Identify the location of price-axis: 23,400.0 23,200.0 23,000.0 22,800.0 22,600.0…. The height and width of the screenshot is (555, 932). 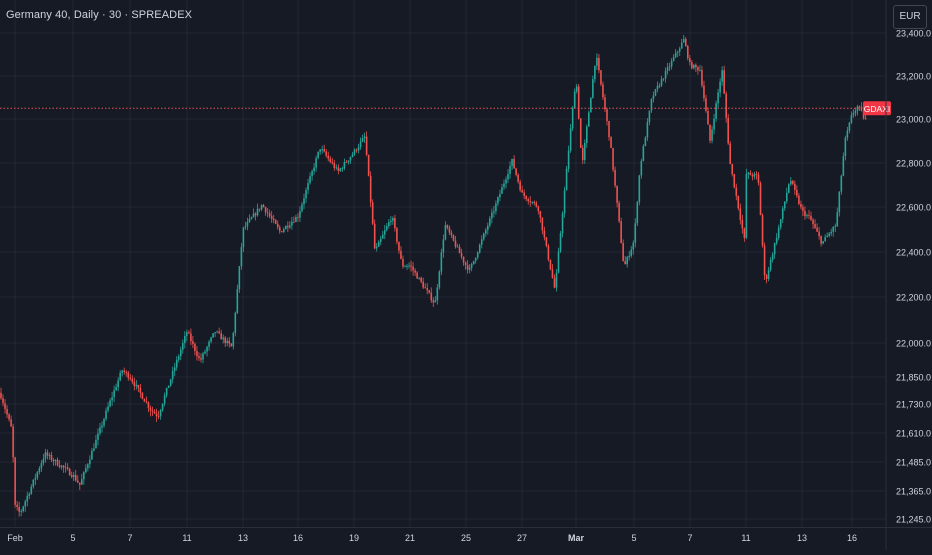
(908, 275).